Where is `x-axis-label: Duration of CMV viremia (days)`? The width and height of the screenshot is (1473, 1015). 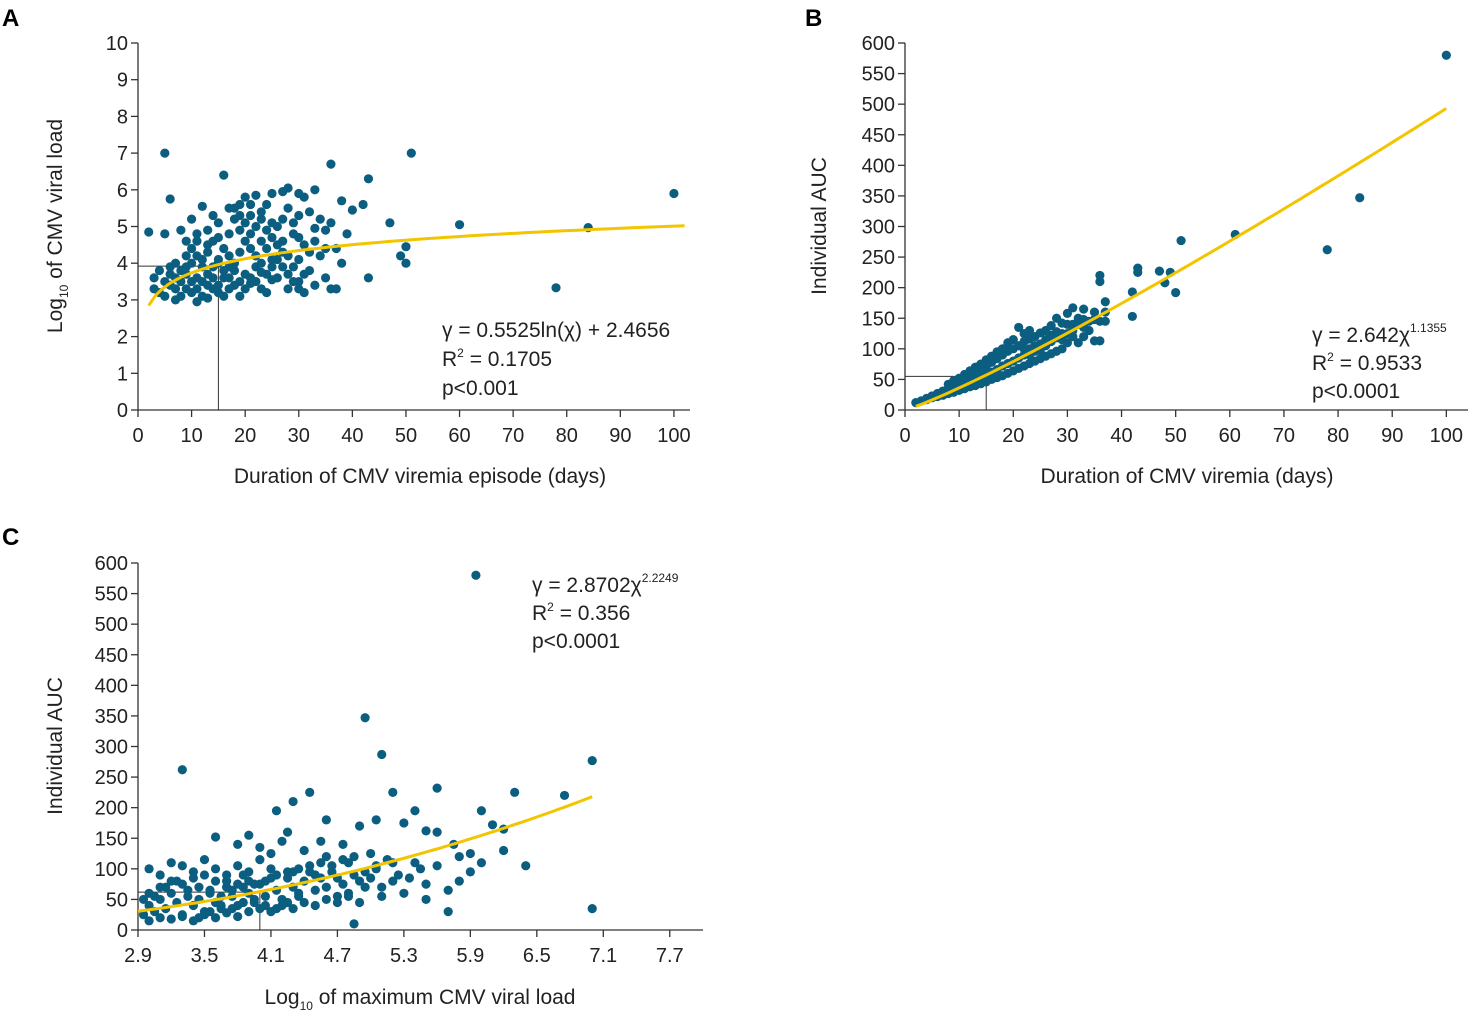
x-axis-label: Duration of CMV viremia (days) is located at coordinates (1187, 476).